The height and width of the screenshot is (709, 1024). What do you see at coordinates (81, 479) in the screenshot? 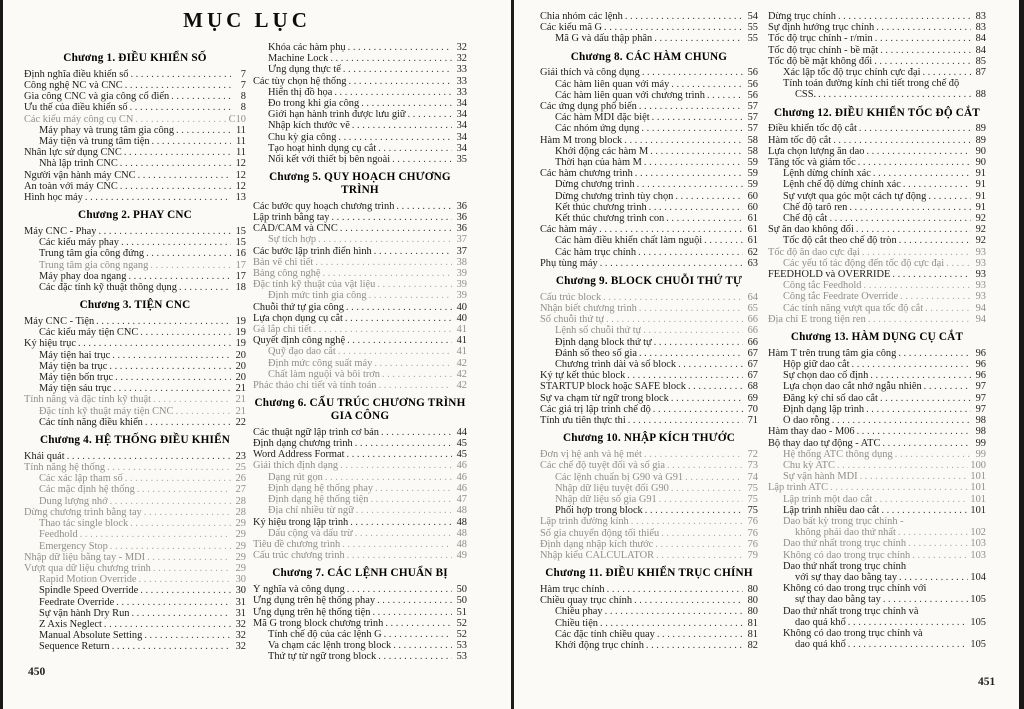
I see `entry-title: Các xác lập tham số` at bounding box center [81, 479].